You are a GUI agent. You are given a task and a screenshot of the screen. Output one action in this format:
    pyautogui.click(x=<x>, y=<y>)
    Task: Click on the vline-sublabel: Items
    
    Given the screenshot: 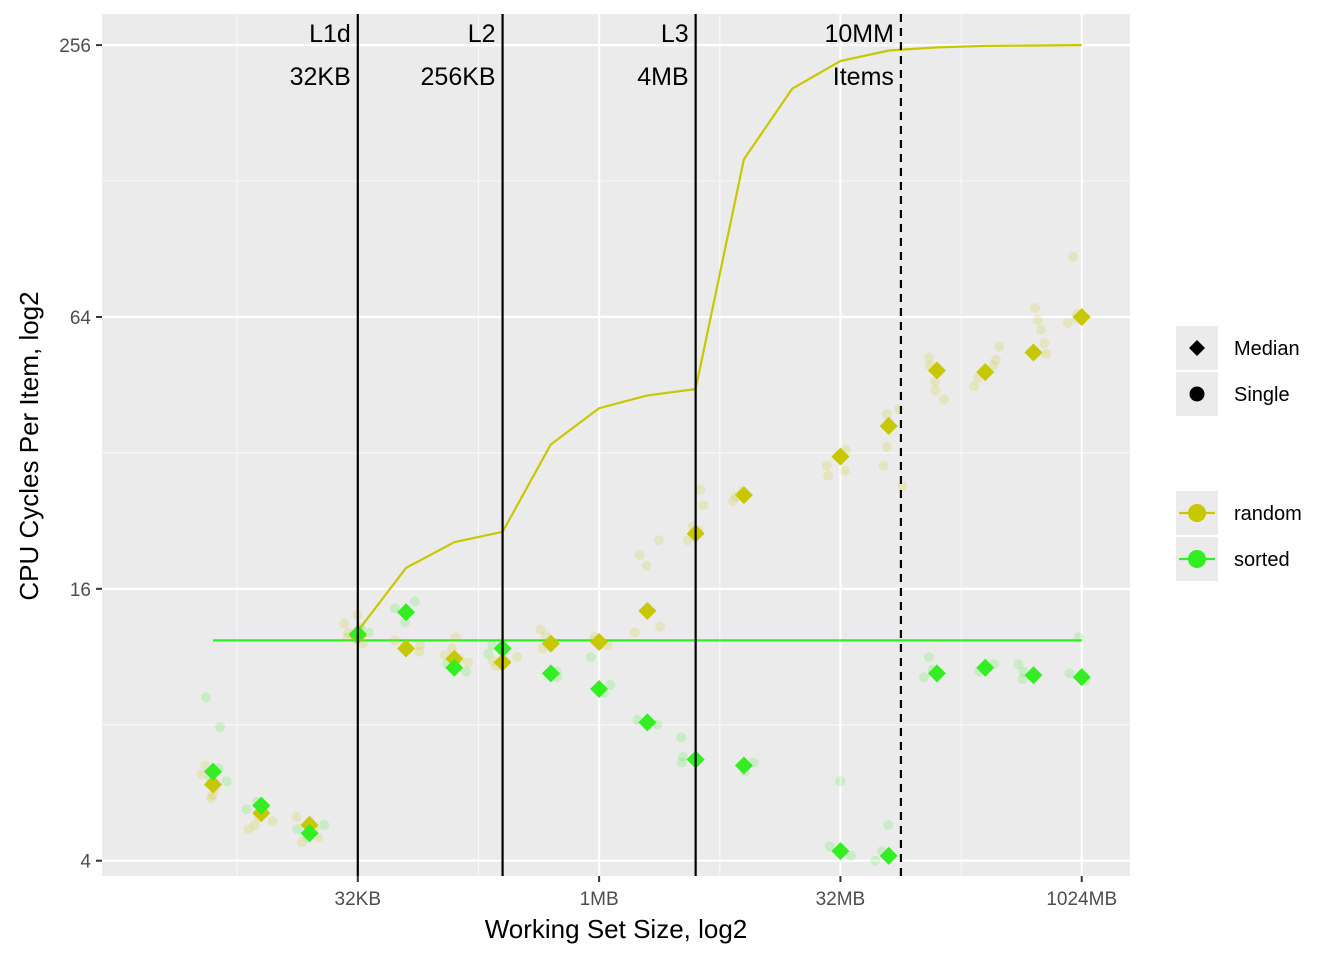 What is the action you would take?
    pyautogui.click(x=863, y=77)
    